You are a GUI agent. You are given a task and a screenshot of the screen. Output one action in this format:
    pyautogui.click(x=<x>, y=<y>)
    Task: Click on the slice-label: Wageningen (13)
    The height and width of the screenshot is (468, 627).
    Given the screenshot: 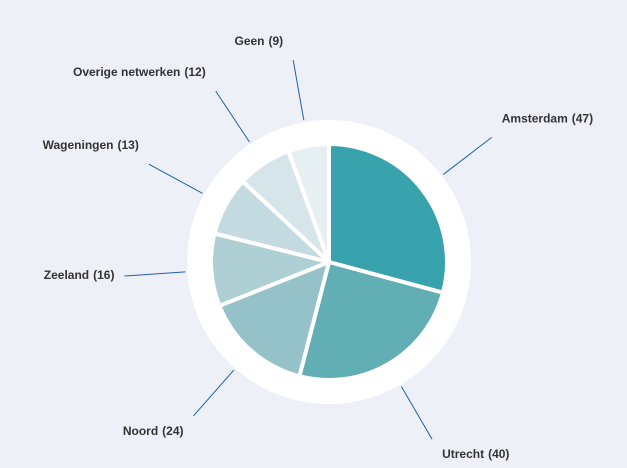 What is the action you would take?
    pyautogui.click(x=91, y=145)
    